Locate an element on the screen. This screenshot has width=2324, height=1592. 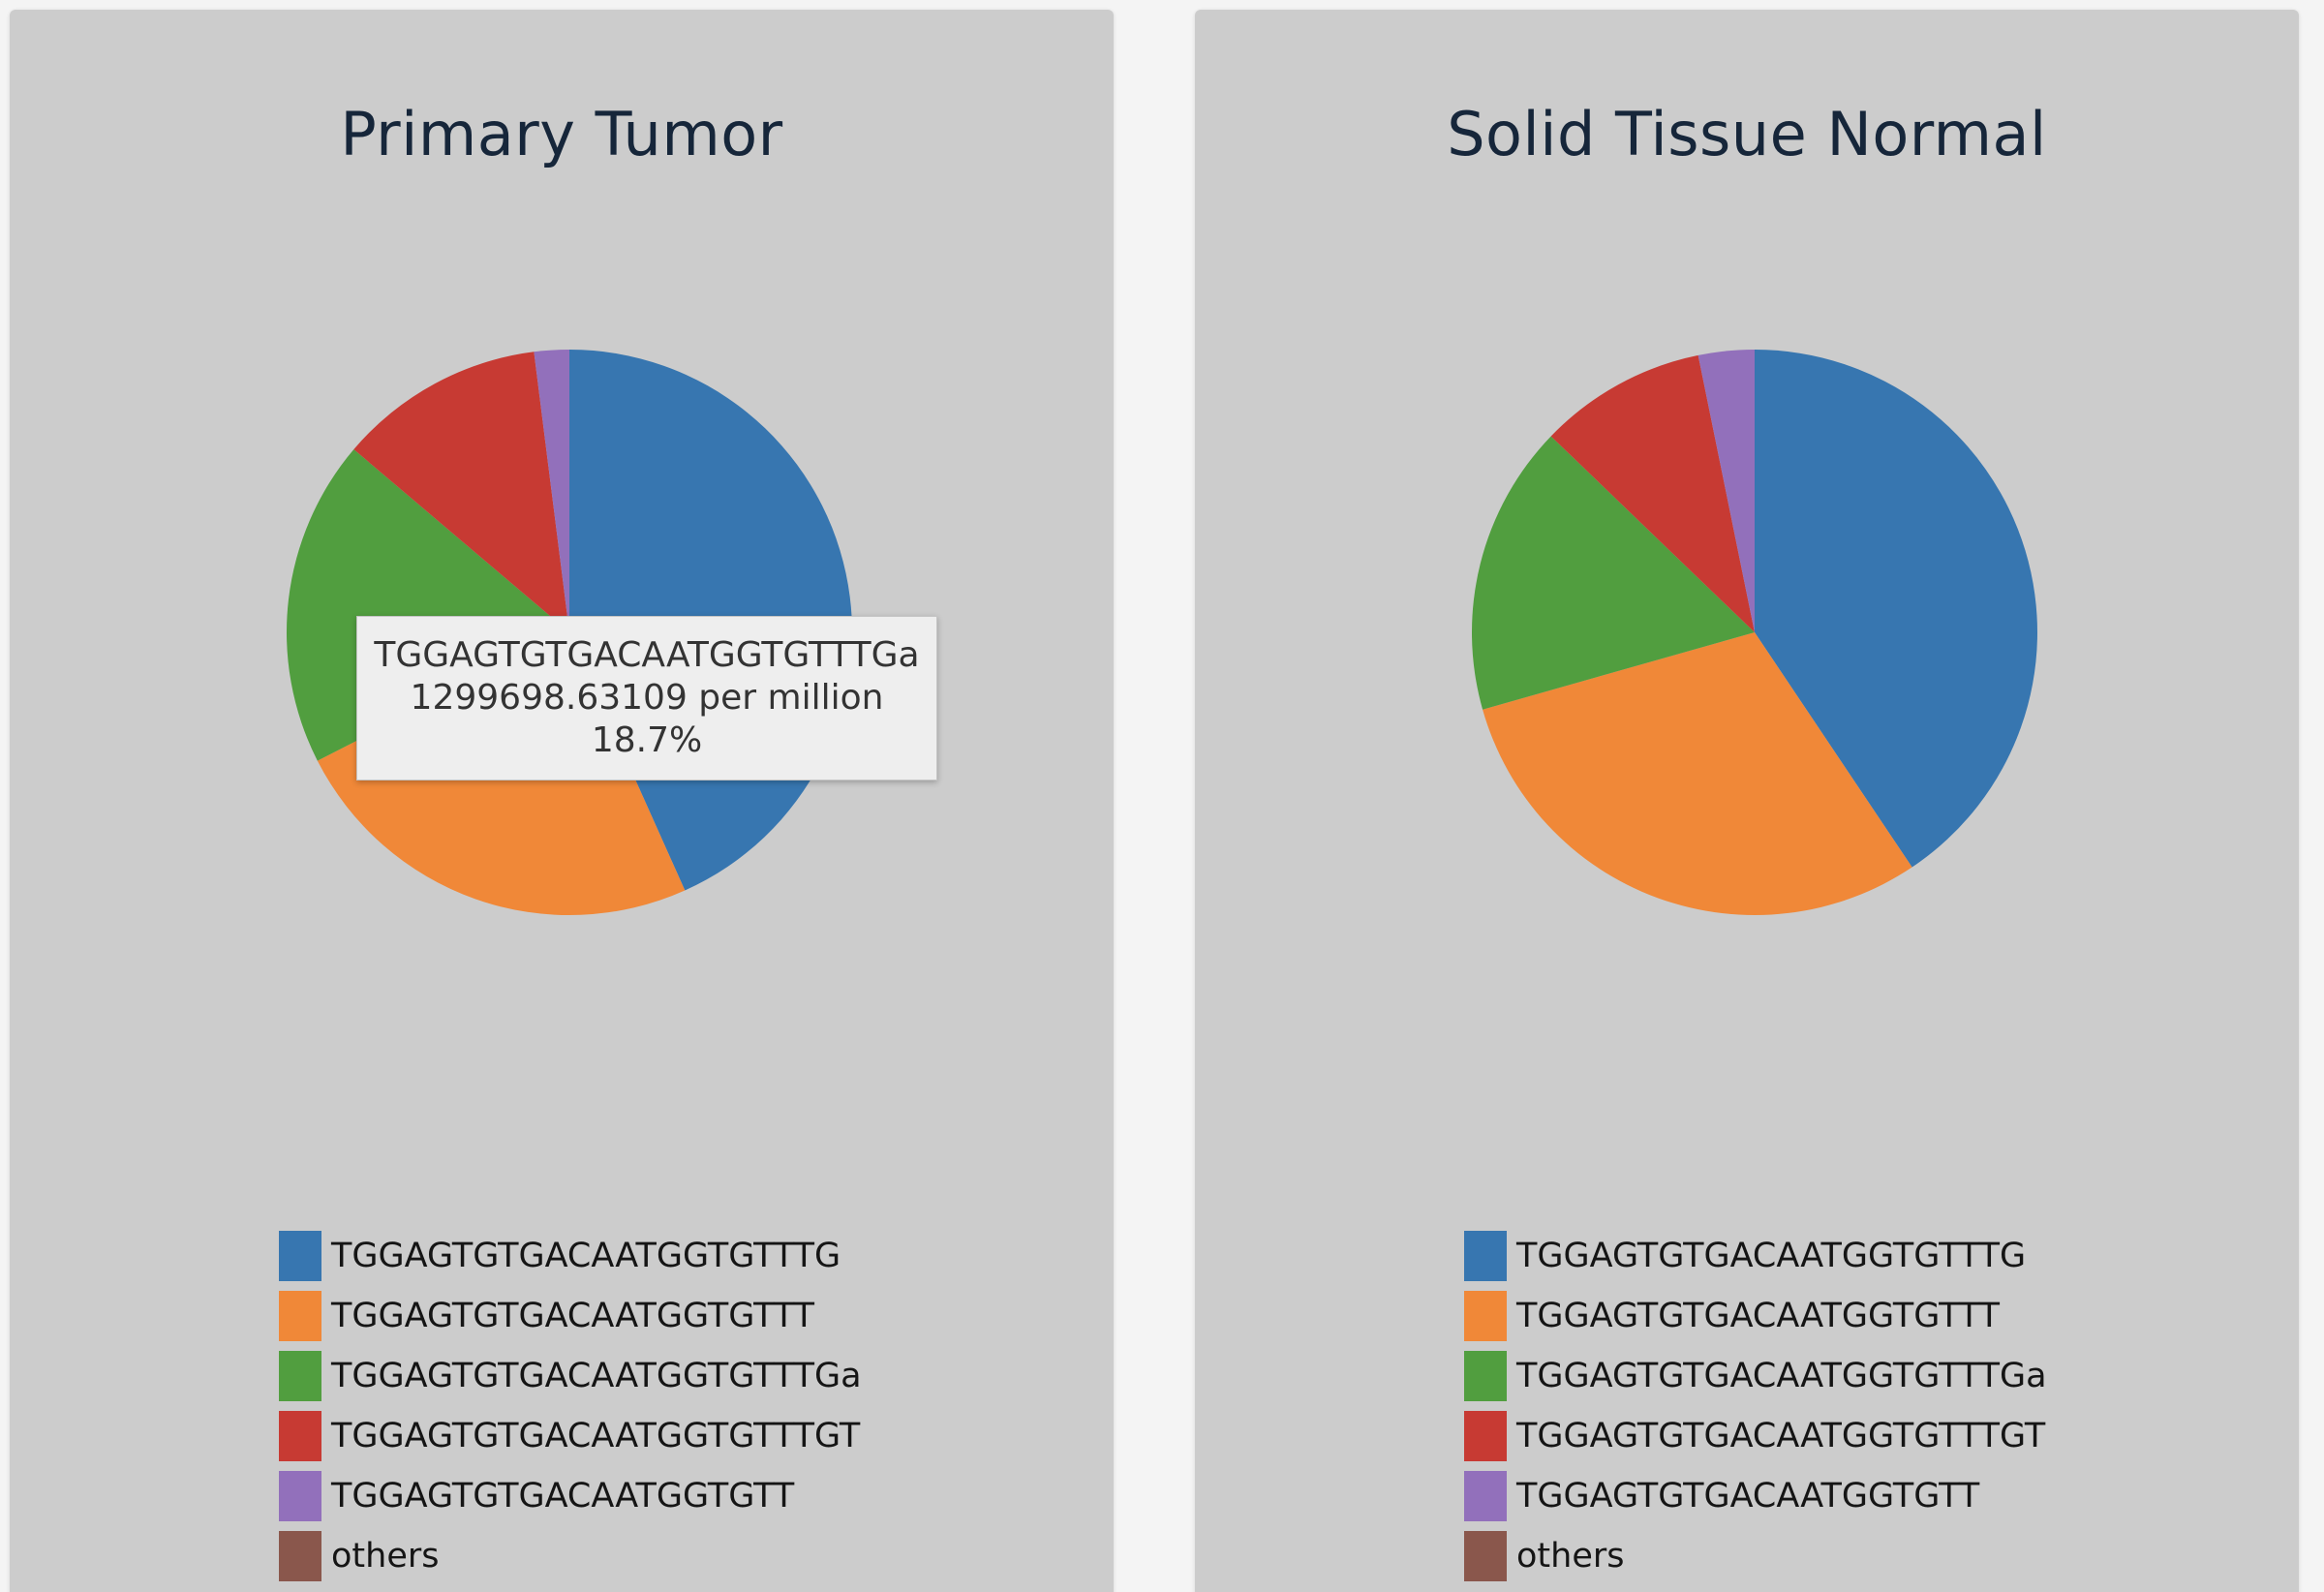
tooltip-value: 1299698.63109 per million is located at coordinates (647, 698).